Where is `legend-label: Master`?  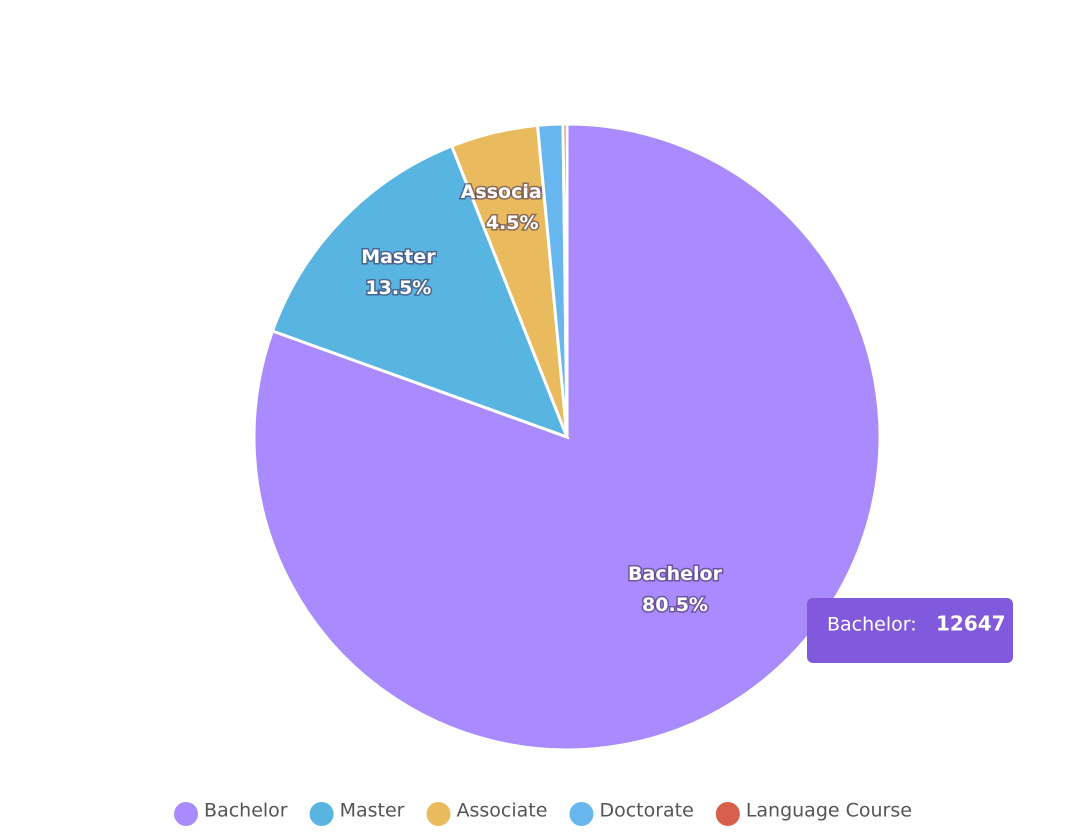
legend-label: Master is located at coordinates (372, 811).